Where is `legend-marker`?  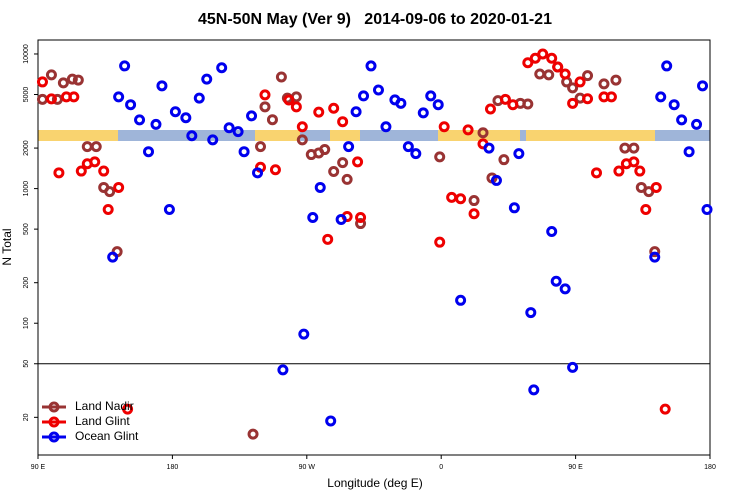 legend-marker is located at coordinates (54, 422).